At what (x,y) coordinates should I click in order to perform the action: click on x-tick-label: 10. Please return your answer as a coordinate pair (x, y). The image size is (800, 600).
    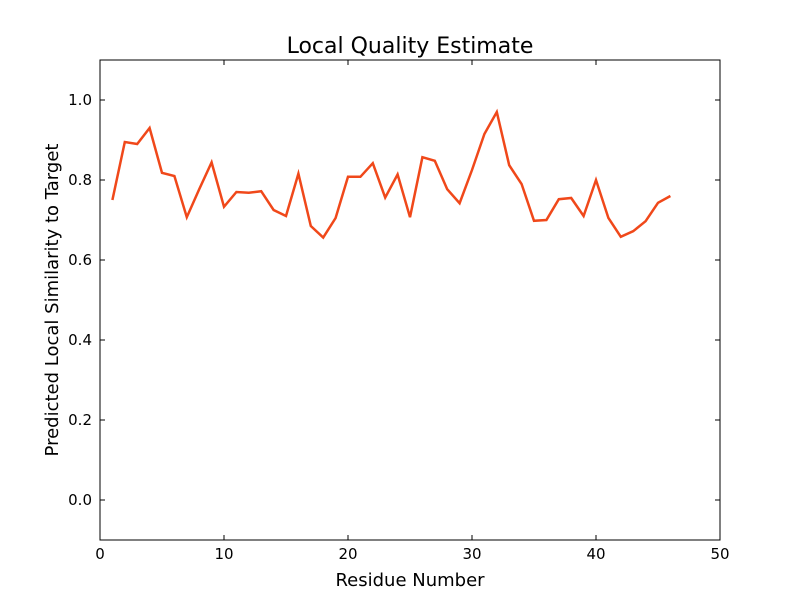
    Looking at the image, I should click on (223, 554).